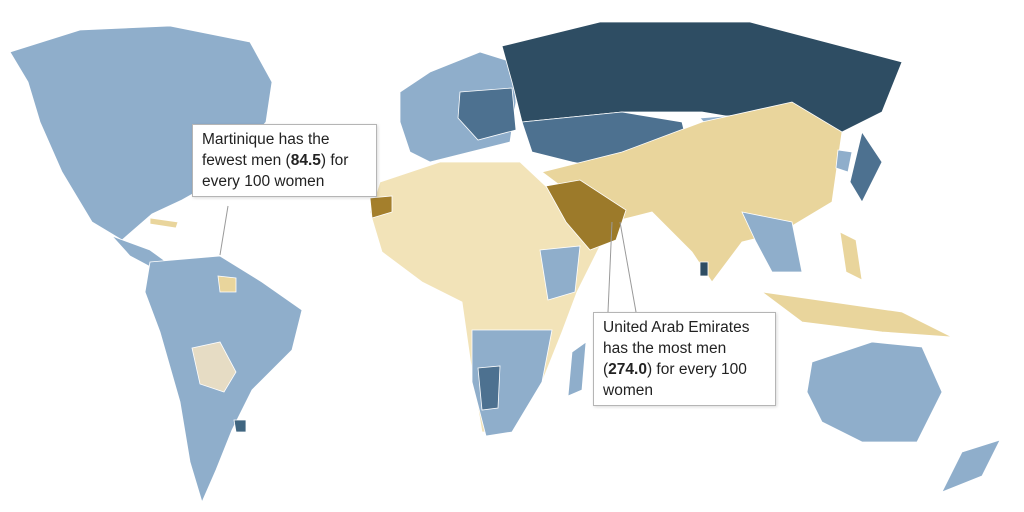 The image size is (1024, 512). What do you see at coordinates (676, 348) in the screenshot?
I see `callout-text: United Arab Emirates has the most men (` at bounding box center [676, 348].